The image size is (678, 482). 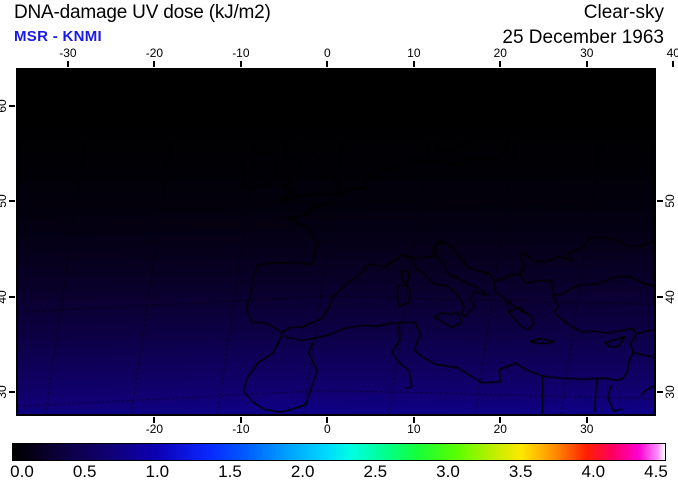 I want to click on source-attribution: MSR - KNMI, so click(x=58, y=36).